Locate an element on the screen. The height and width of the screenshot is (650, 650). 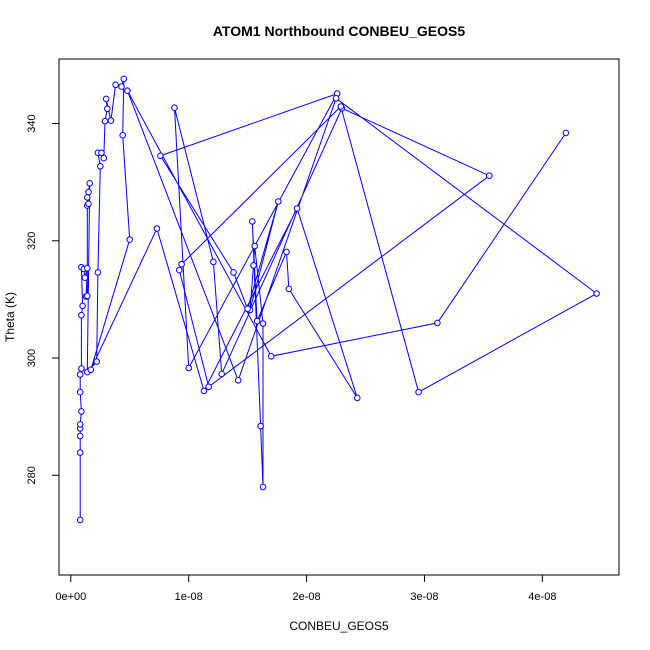
x-tick-label: 3e-08 is located at coordinates (424, 597).